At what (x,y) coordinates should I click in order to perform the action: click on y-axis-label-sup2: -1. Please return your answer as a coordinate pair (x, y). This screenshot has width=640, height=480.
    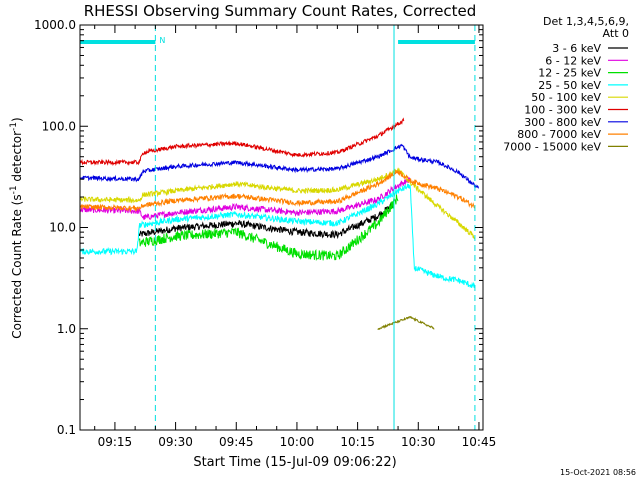
    Looking at the image, I should click on (14, 126).